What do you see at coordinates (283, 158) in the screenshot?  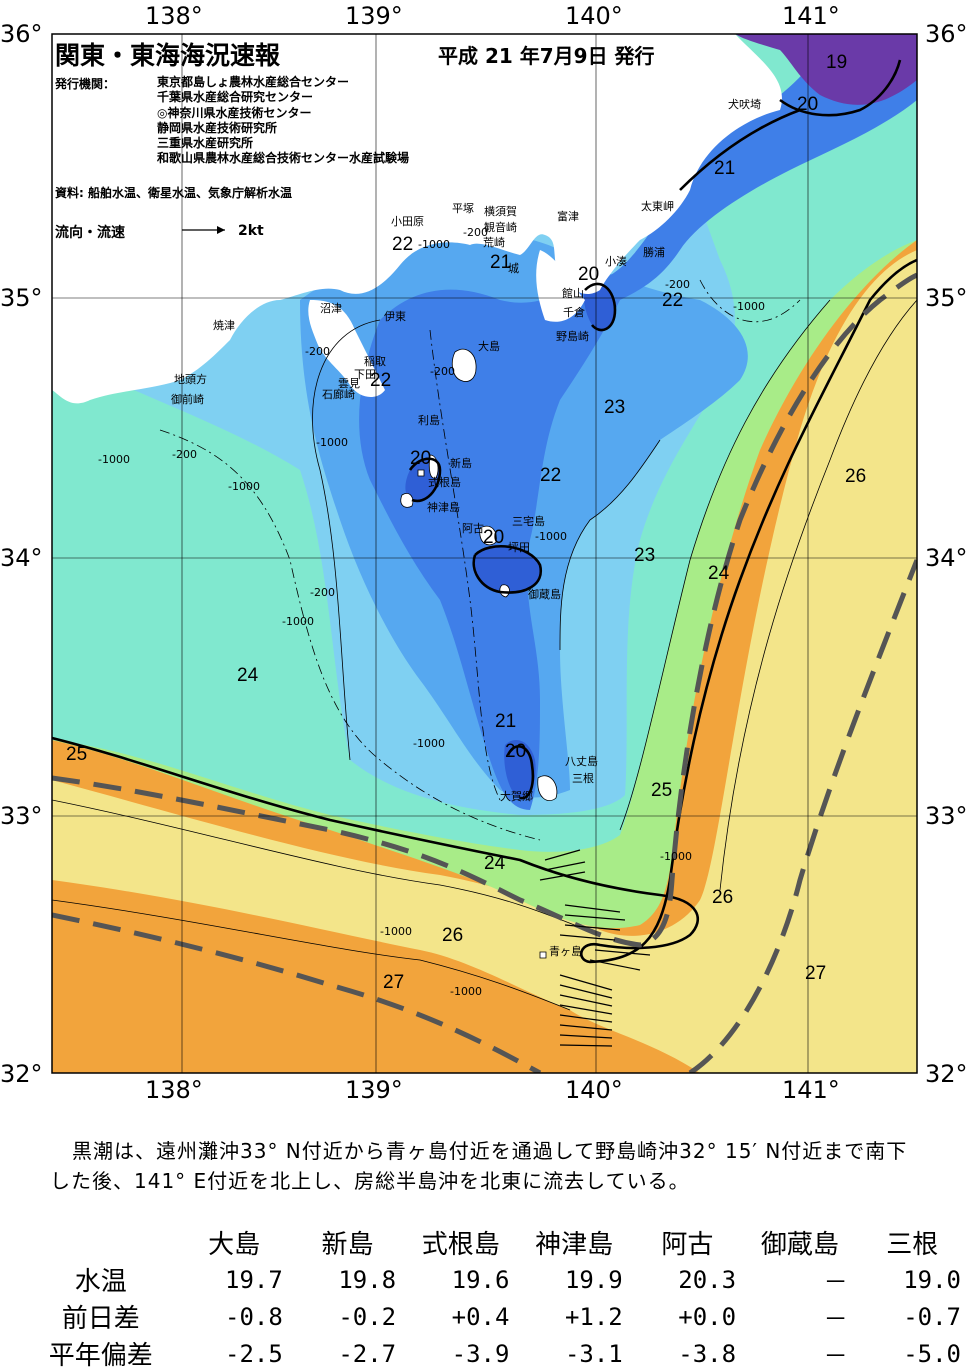 I see `organization-item: 和歌山県農林水産総合技術センター水産試験場` at bounding box center [283, 158].